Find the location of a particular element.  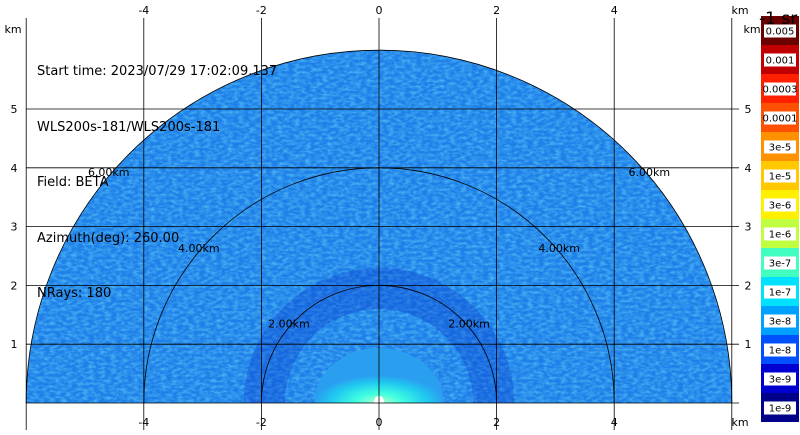

x-tick-label-bottom: 4 is located at coordinates (614, 422).